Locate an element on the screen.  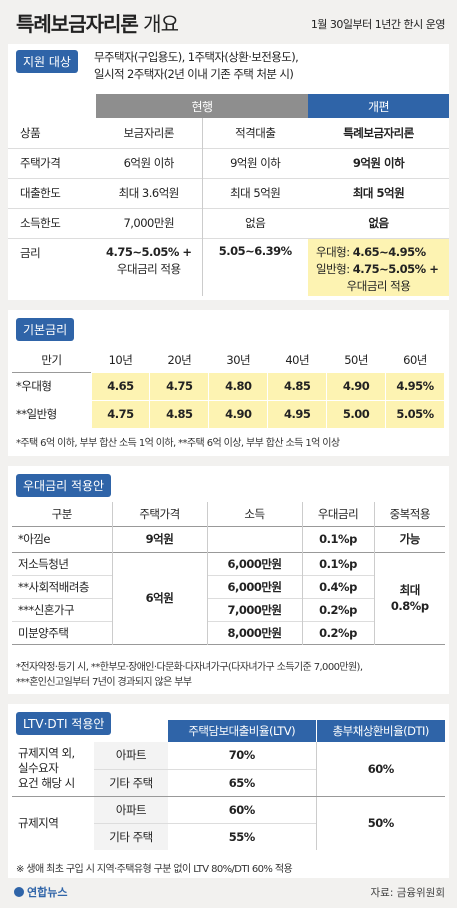
ltv-header: 주택담보대출비율(LTV) is located at coordinates (242, 731).